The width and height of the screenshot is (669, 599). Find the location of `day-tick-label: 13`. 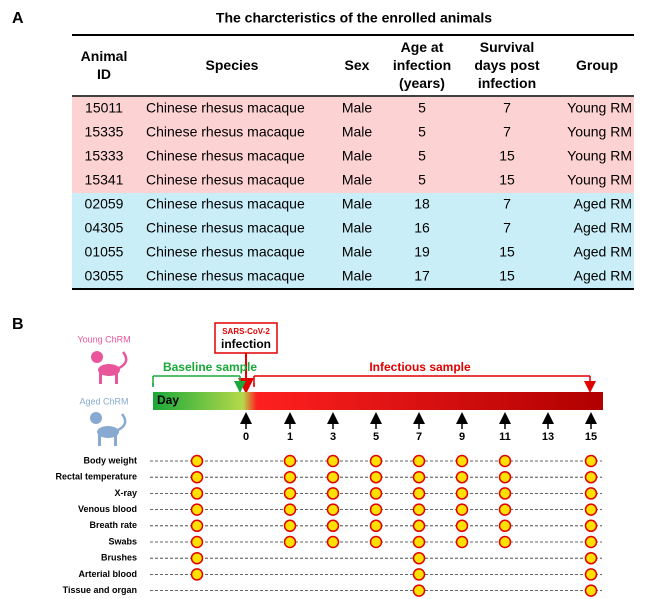

day-tick-label: 13 is located at coordinates (548, 437).